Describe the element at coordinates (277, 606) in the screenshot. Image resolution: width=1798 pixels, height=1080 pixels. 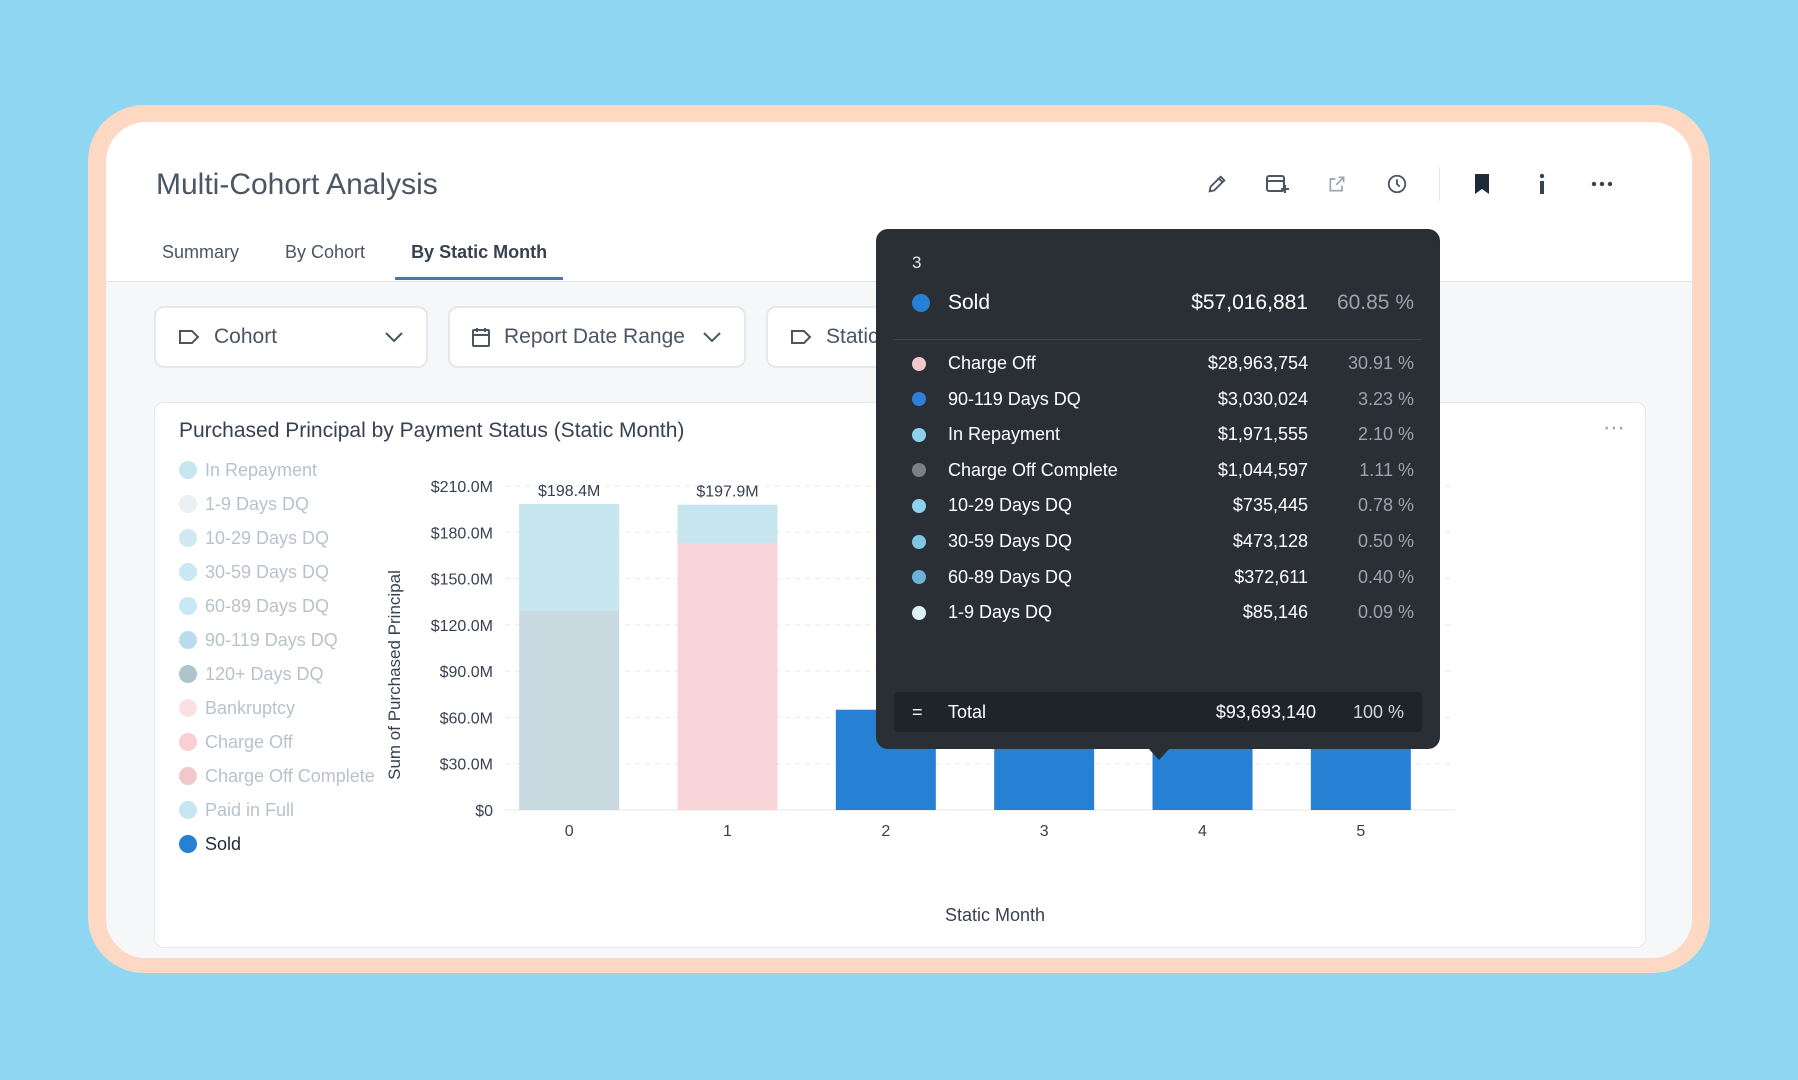
I see `legend-item: 60-89 Days DQ` at that location.